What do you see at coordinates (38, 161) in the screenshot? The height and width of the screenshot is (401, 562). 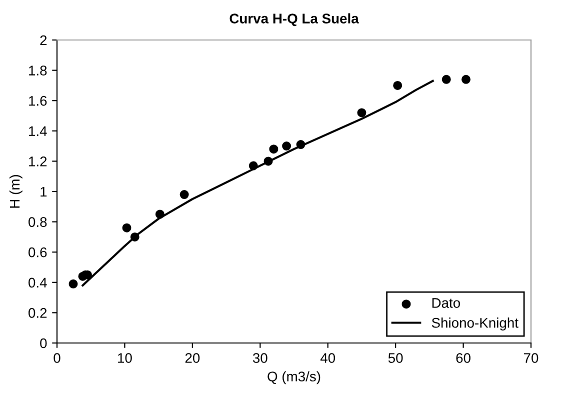 I see `y-tick-label: 1.2` at bounding box center [38, 161].